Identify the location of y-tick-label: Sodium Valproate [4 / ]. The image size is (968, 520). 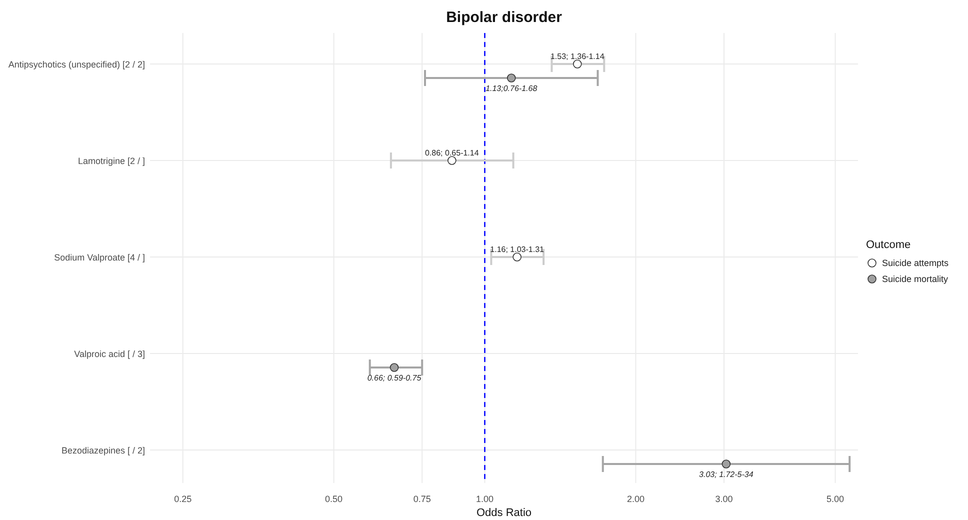
(99, 257).